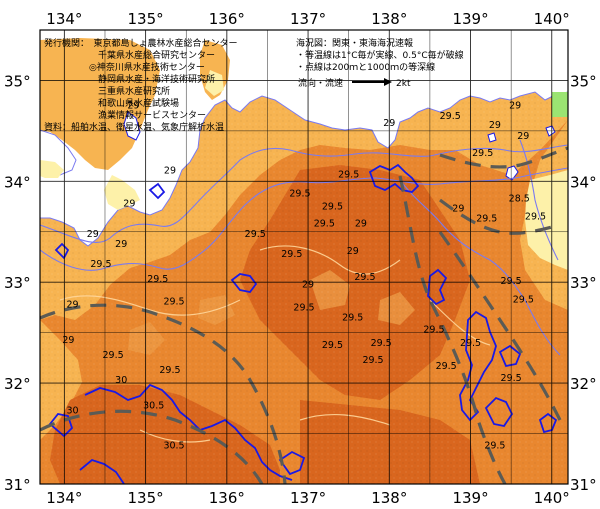 Image resolution: width=600 pixels, height=509 pixels. Describe the element at coordinates (129, 55) in the screenshot. I see `info-line-2: 千葉県水産総合研究センター` at that location.